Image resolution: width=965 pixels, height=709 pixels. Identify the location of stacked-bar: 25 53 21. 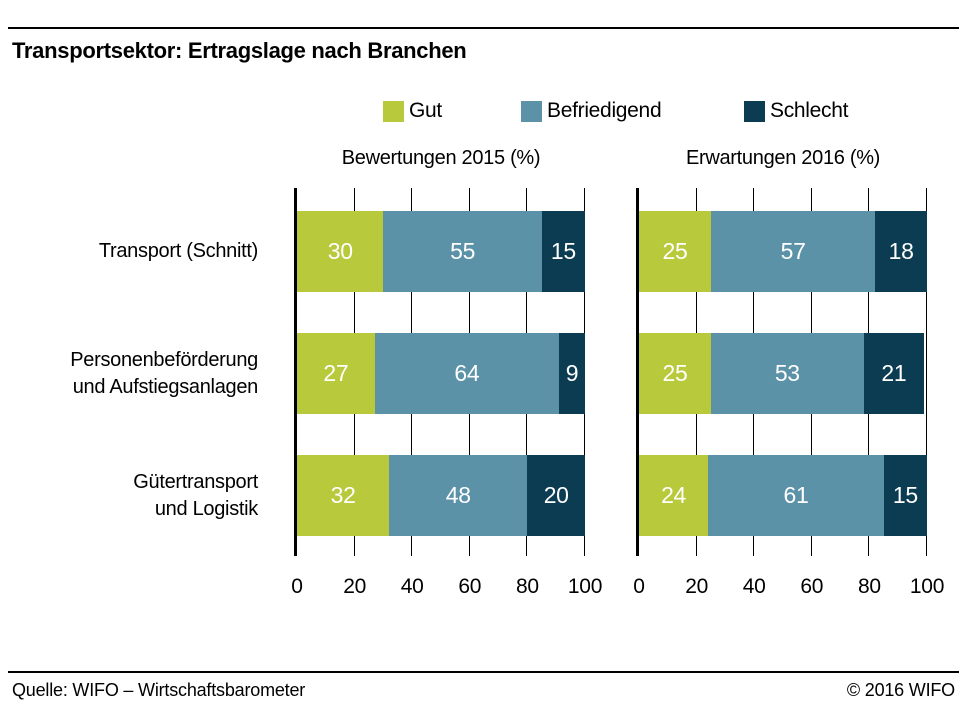
(783, 373).